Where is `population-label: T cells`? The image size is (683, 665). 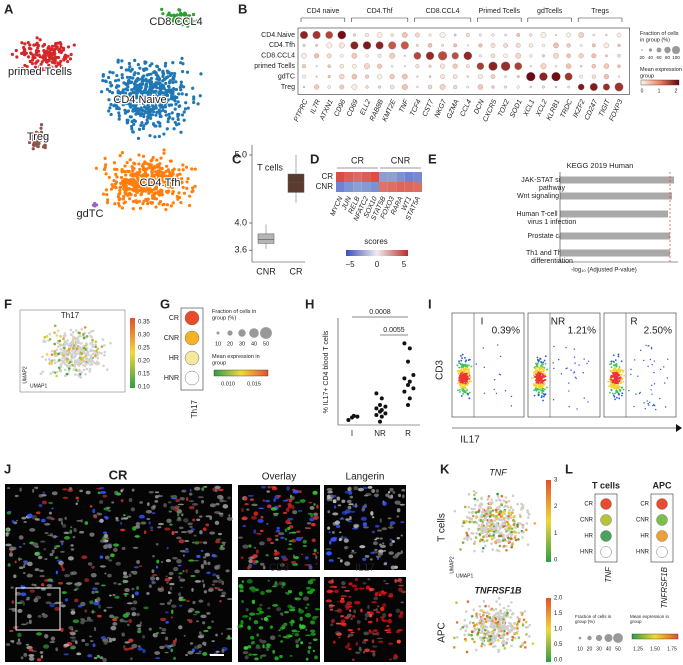 population-label: T cells is located at coordinates (442, 527).